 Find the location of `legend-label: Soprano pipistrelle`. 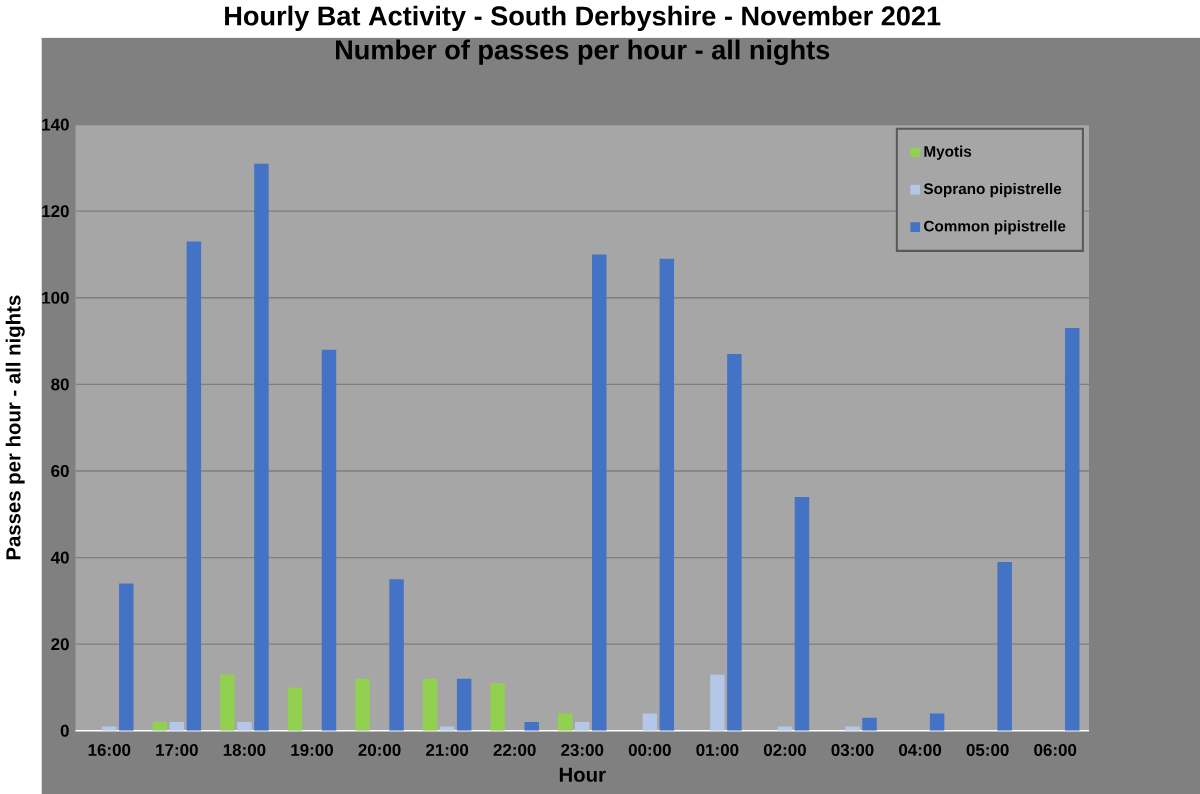

legend-label: Soprano pipistrelle is located at coordinates (992, 189).